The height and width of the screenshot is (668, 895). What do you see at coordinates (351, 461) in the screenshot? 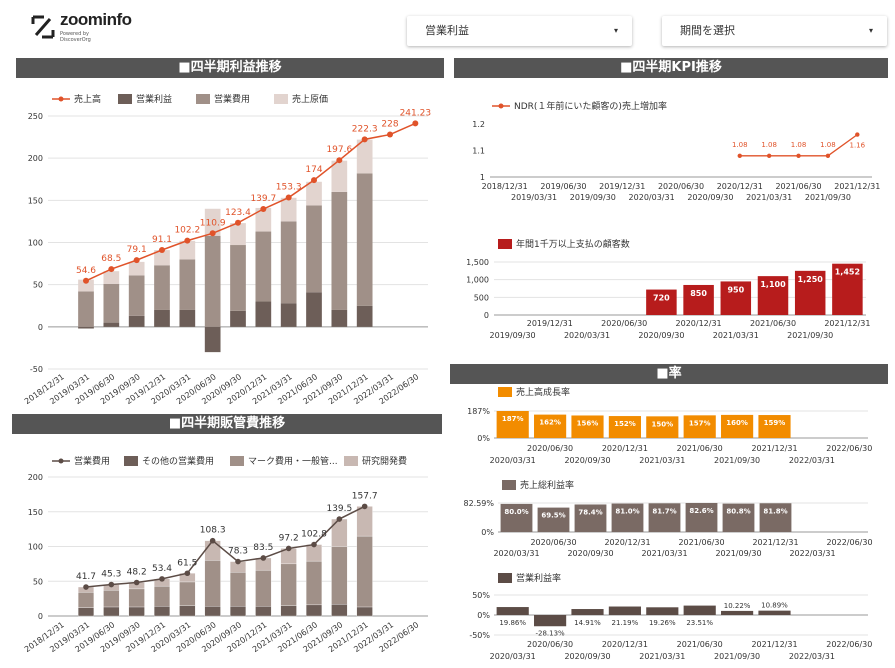
I see `legend-swatch` at bounding box center [351, 461].